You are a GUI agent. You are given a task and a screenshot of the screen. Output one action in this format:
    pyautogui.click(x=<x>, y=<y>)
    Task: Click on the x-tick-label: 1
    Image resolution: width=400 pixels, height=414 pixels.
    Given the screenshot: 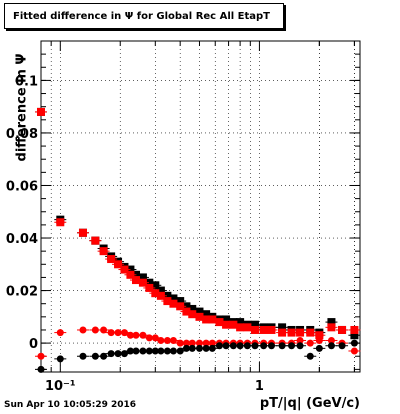 What is the action you would take?
    pyautogui.click(x=259, y=386)
    